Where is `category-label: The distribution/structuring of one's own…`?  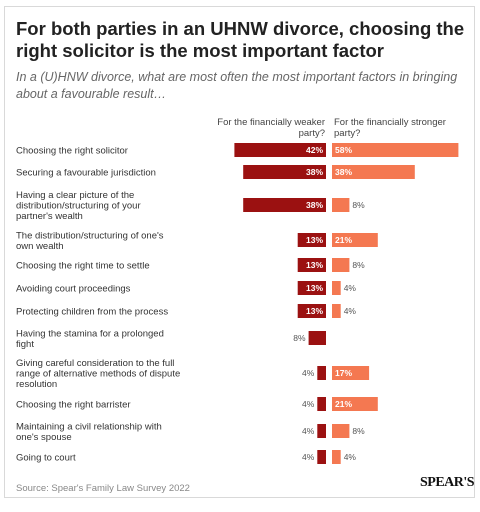
category-label: The distribution/structuring of one's own… is located at coordinates (90, 241).